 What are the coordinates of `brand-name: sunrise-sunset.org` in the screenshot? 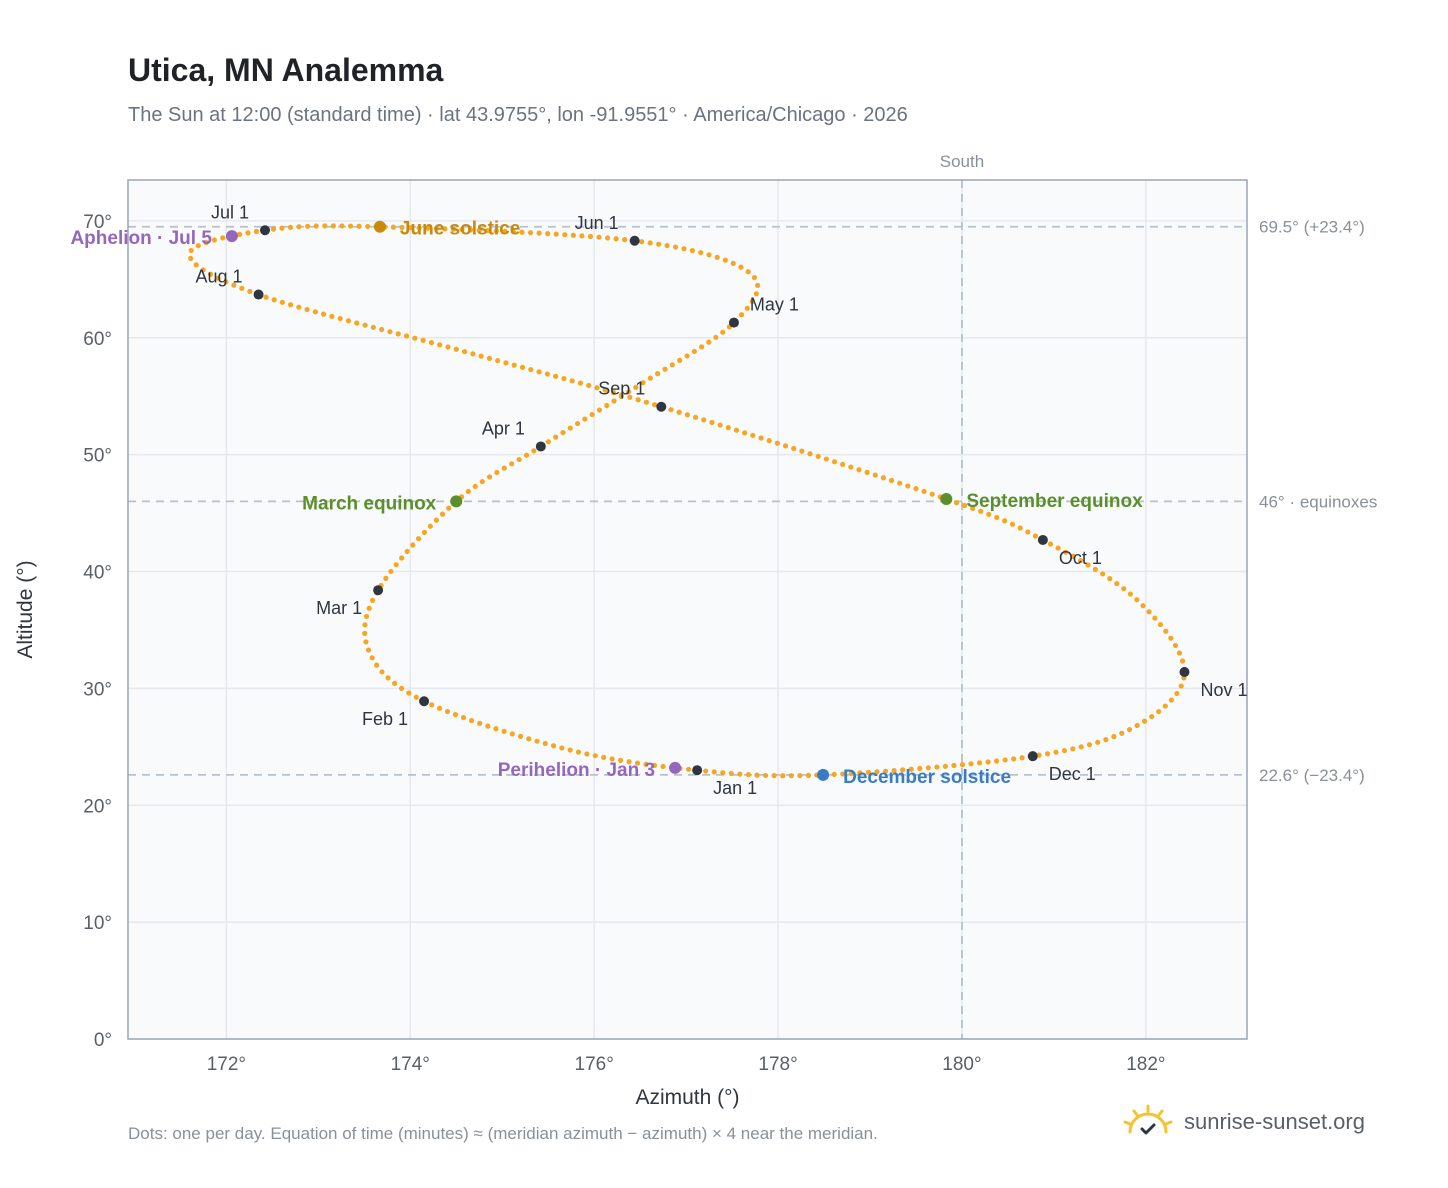 It's located at (1274, 1121).